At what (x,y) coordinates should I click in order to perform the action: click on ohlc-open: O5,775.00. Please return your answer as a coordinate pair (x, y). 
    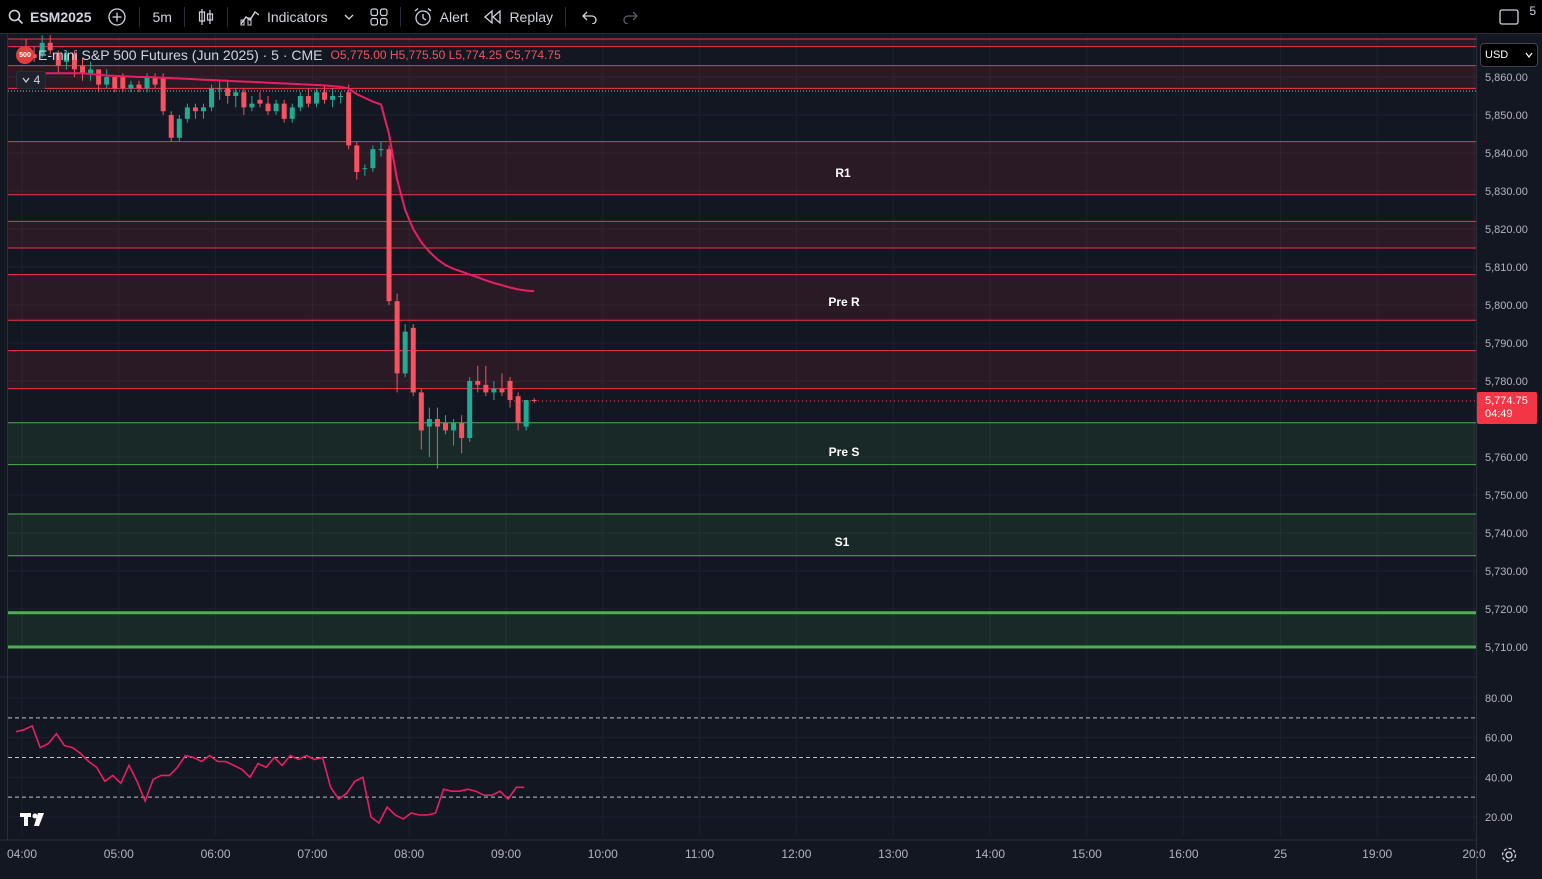
    Looking at the image, I should click on (358, 55).